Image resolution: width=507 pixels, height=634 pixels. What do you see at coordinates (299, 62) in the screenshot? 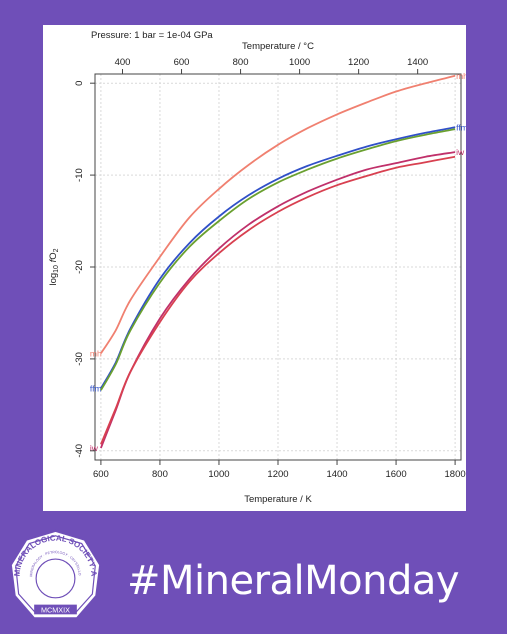
I see `top-tick-label: 1000` at bounding box center [299, 62].